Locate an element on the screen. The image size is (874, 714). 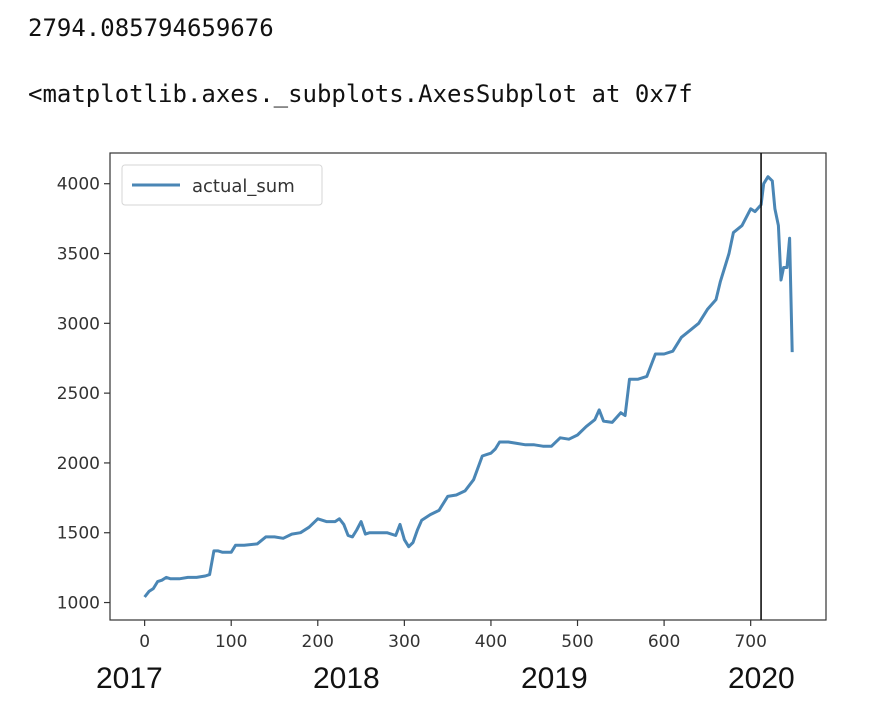
legend: actual_sum is located at coordinates (222, 185).